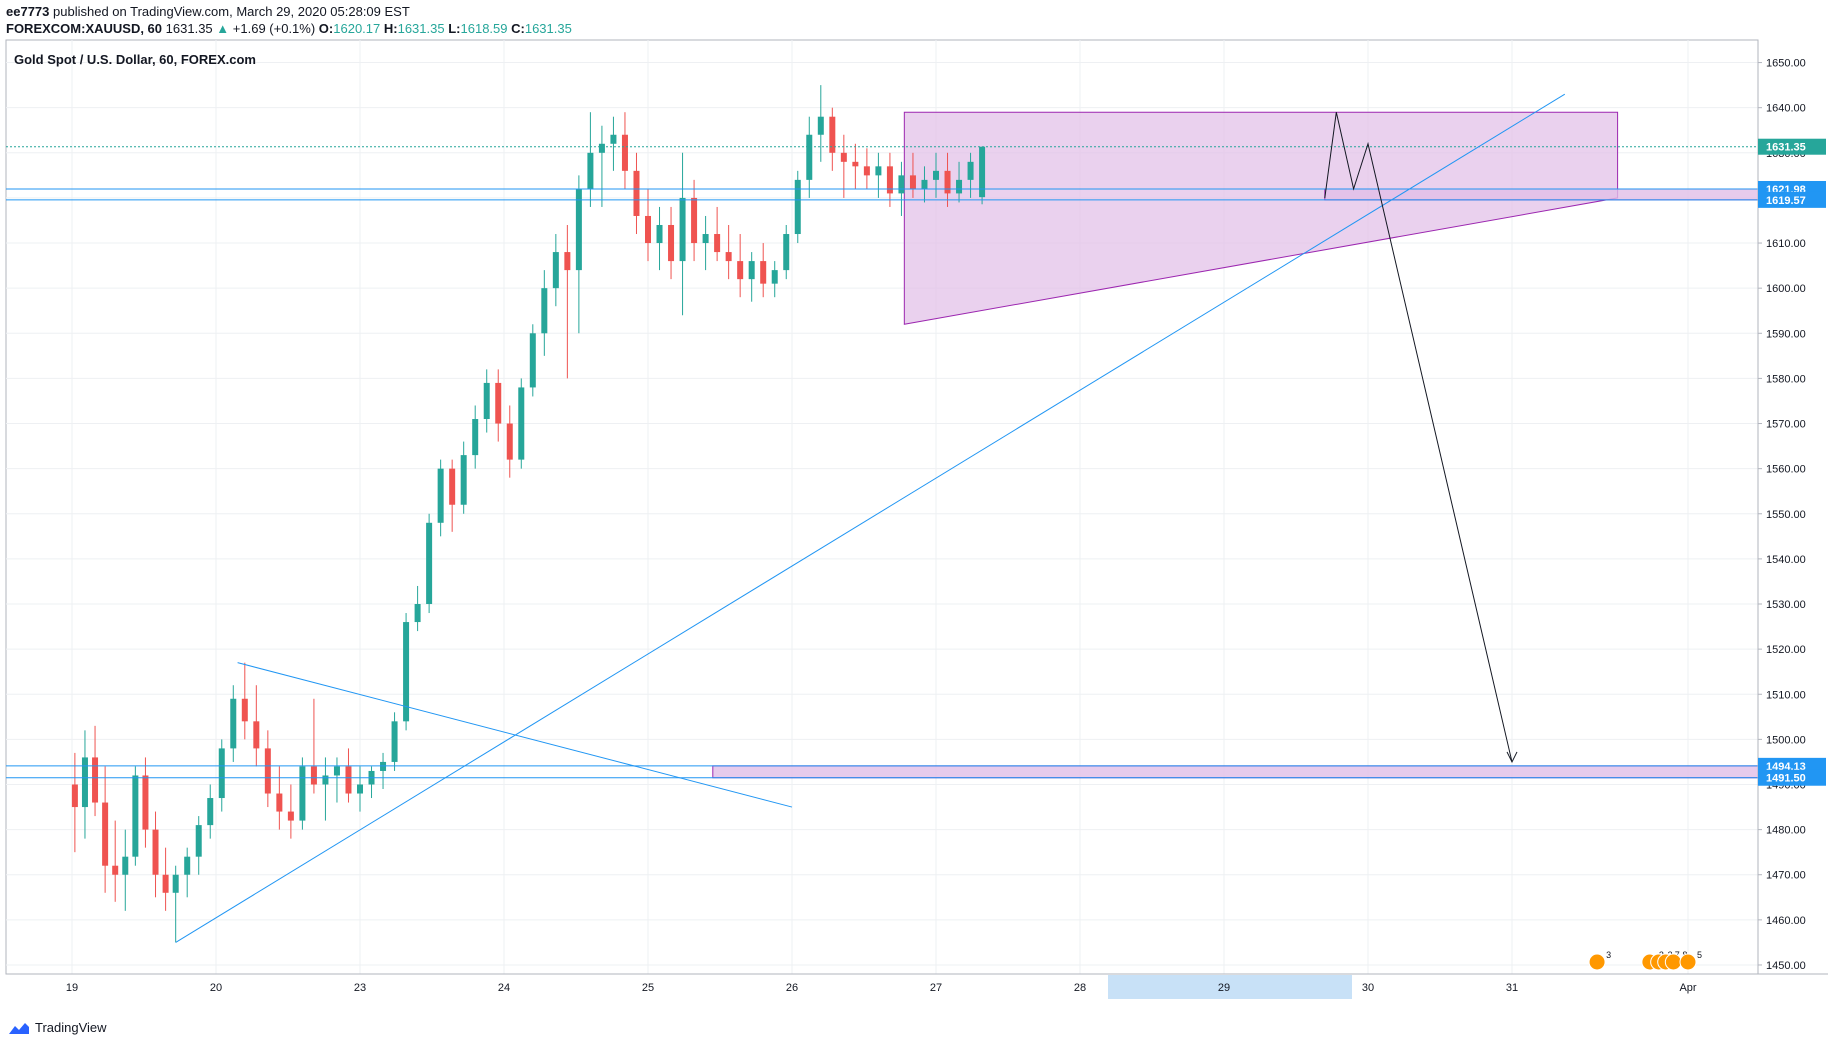 Image resolution: width=1828 pixels, height=1041 pixels. Describe the element at coordinates (357, 28) in the screenshot. I see `open-value: 1620.17` at that location.